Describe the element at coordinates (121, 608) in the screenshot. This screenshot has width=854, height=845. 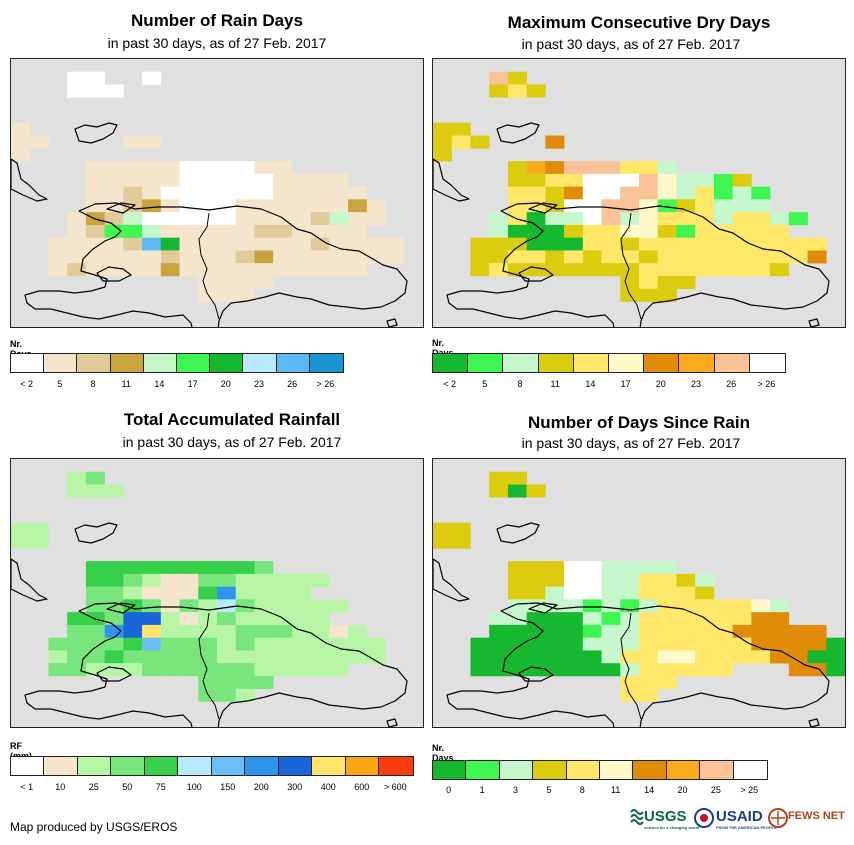
I see `tortuga-outline` at that location.